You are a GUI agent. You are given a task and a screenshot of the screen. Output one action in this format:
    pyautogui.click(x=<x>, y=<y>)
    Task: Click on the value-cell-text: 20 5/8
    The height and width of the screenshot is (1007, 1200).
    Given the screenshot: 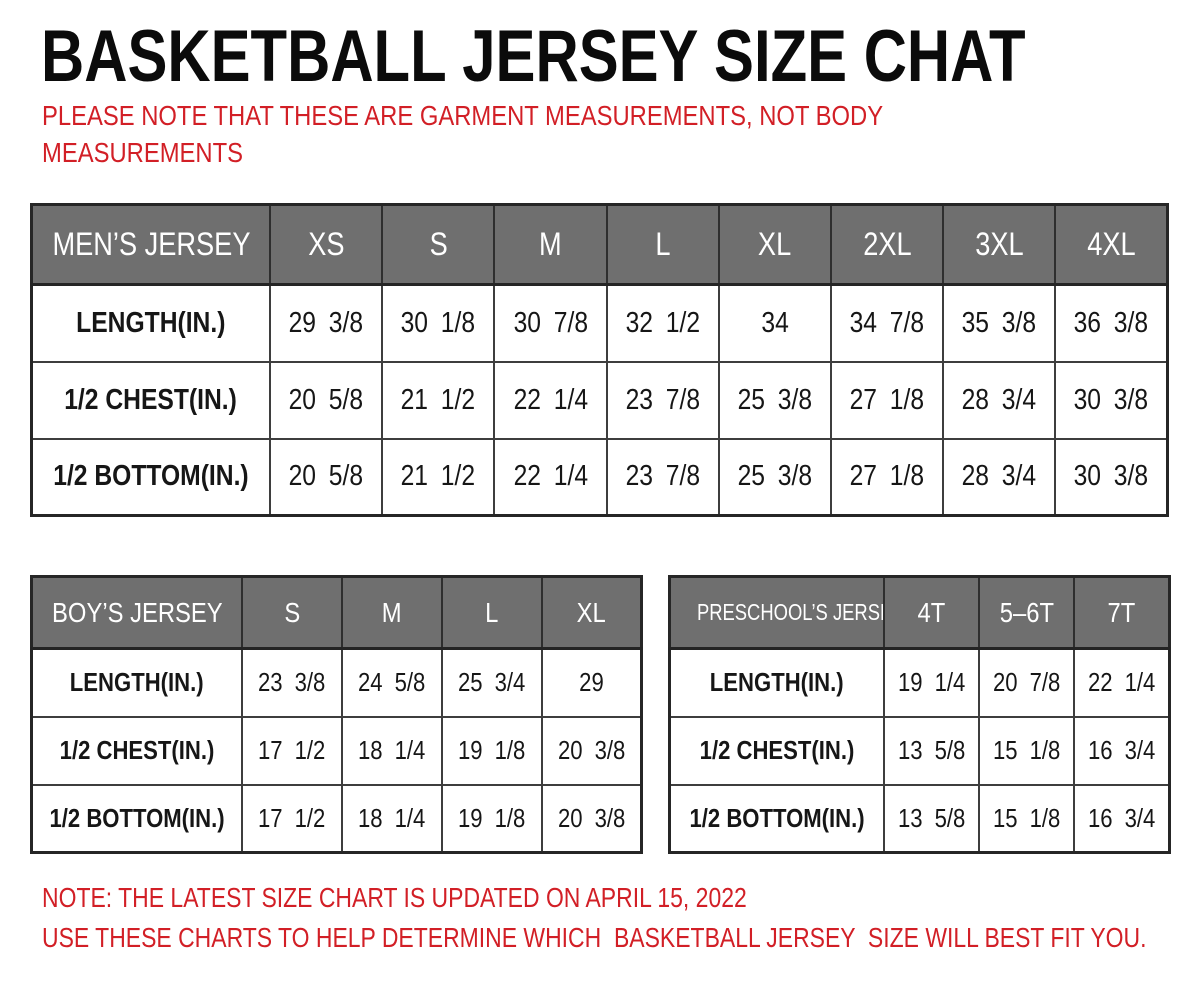 What is the action you would take?
    pyautogui.click(x=326, y=399)
    